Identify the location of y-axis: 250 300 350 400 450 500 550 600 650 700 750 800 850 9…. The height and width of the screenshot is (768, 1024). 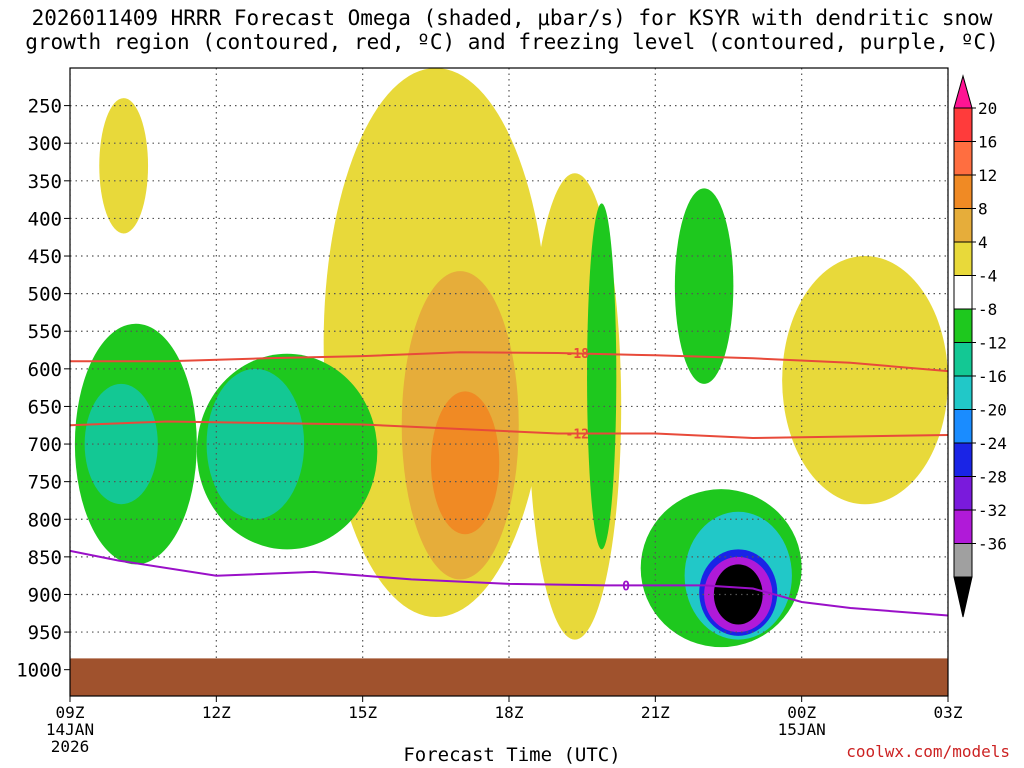
(43, 389).